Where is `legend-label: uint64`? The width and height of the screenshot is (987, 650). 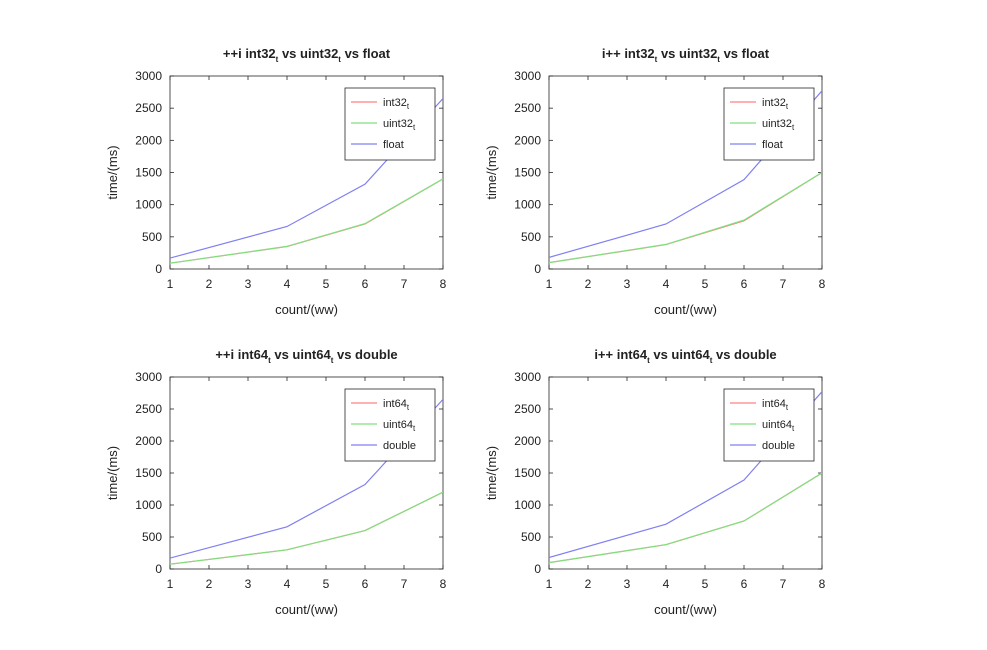
legend-label: uint64 is located at coordinates (777, 425).